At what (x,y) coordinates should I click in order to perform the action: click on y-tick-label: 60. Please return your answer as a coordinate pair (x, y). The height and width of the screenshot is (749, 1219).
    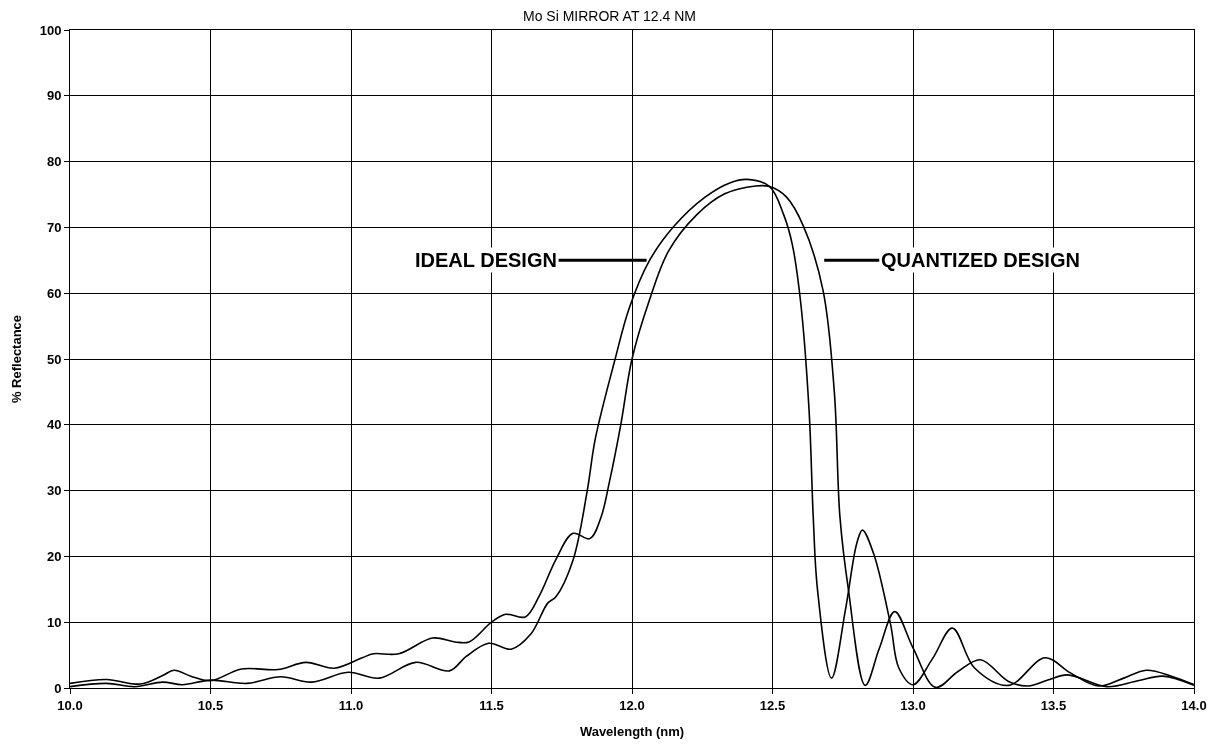
    Looking at the image, I should click on (54, 293).